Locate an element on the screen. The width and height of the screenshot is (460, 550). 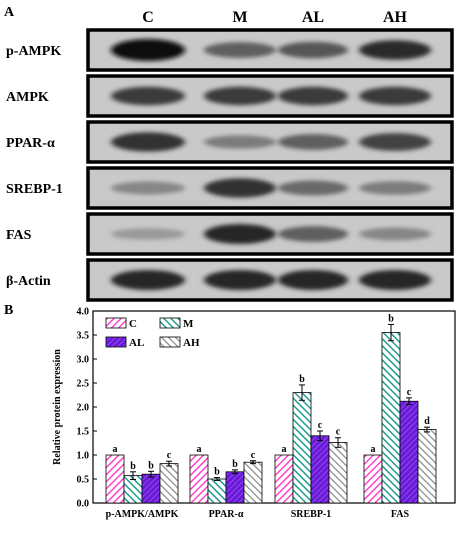
legend-label-ah: AH is located at coordinates (191, 343).